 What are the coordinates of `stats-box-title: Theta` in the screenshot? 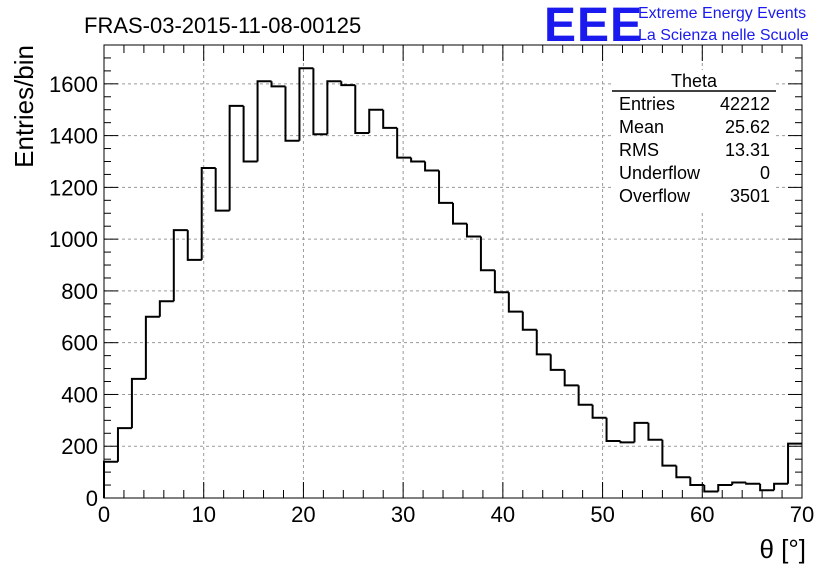 It's located at (694, 81).